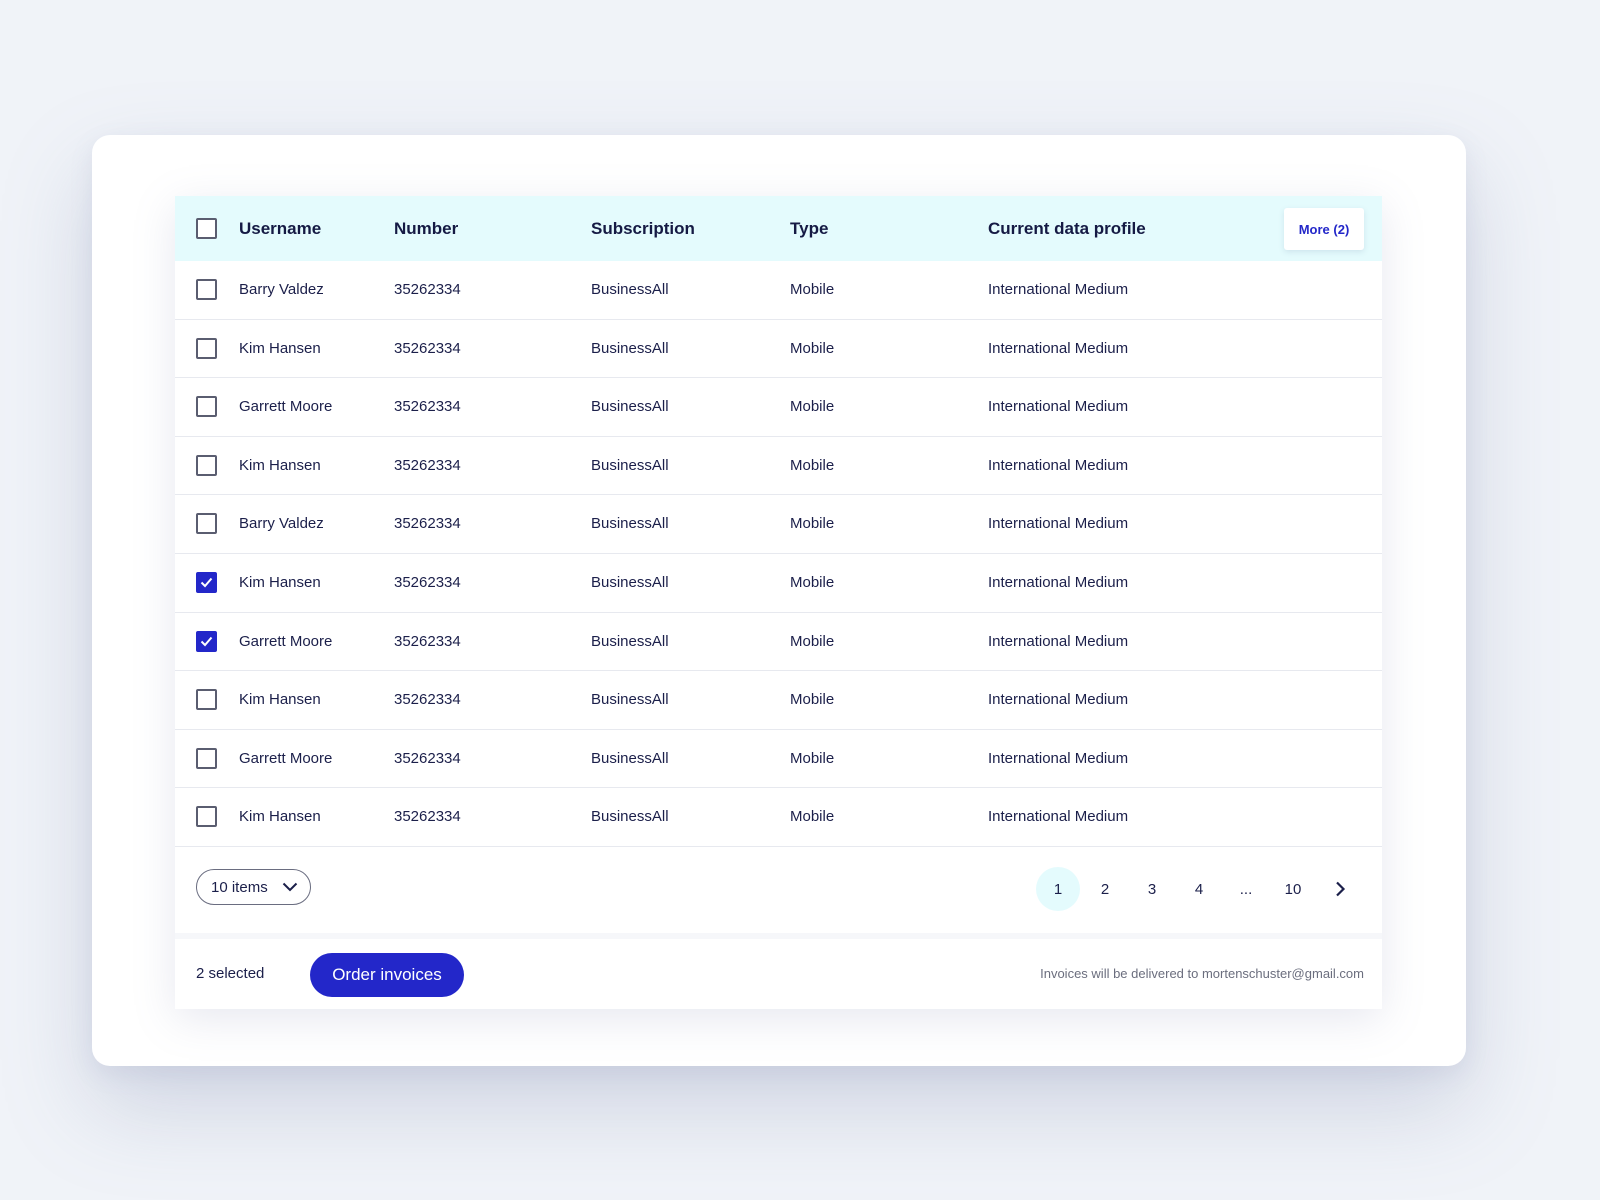 The height and width of the screenshot is (1200, 1600). What do you see at coordinates (809, 228) in the screenshot?
I see `header-type: Type` at bounding box center [809, 228].